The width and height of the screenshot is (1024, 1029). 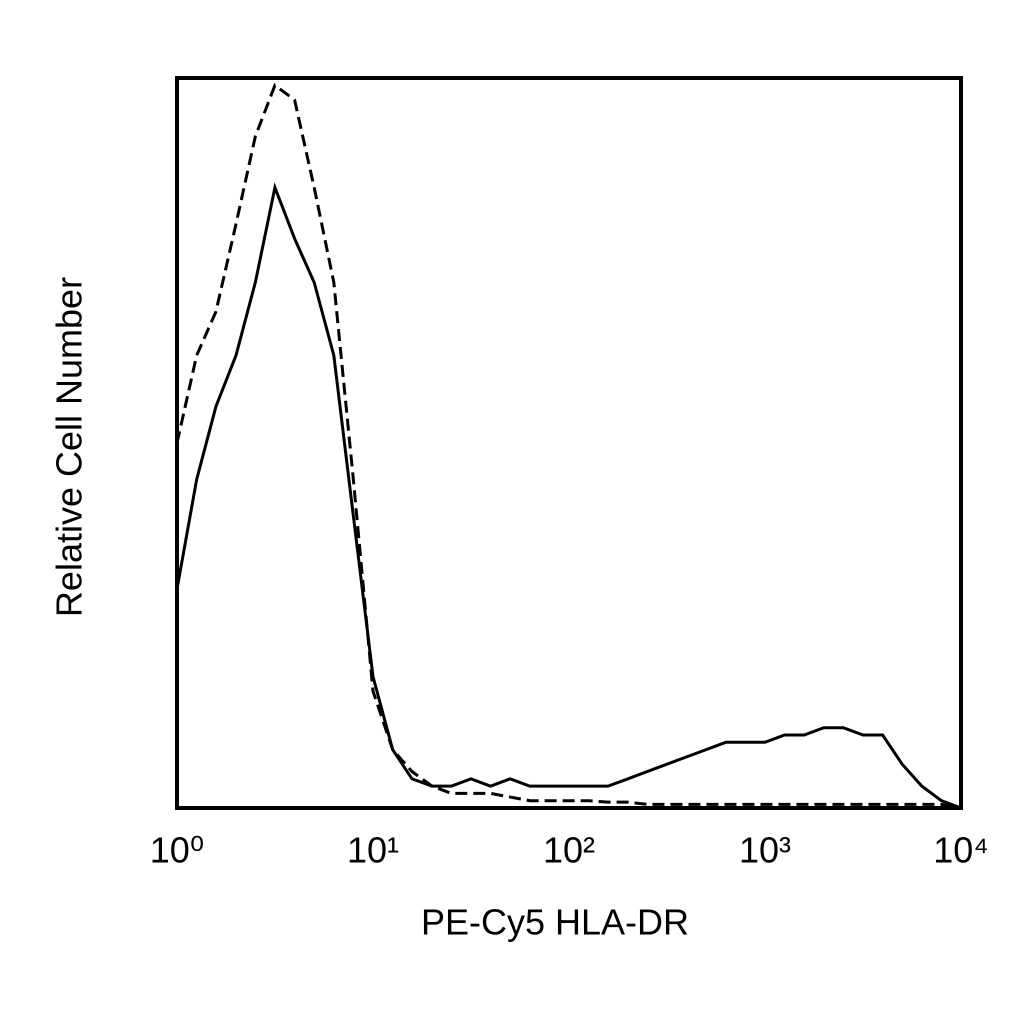 What do you see at coordinates (177, 850) in the screenshot?
I see `x-tick-label: 10⁰` at bounding box center [177, 850].